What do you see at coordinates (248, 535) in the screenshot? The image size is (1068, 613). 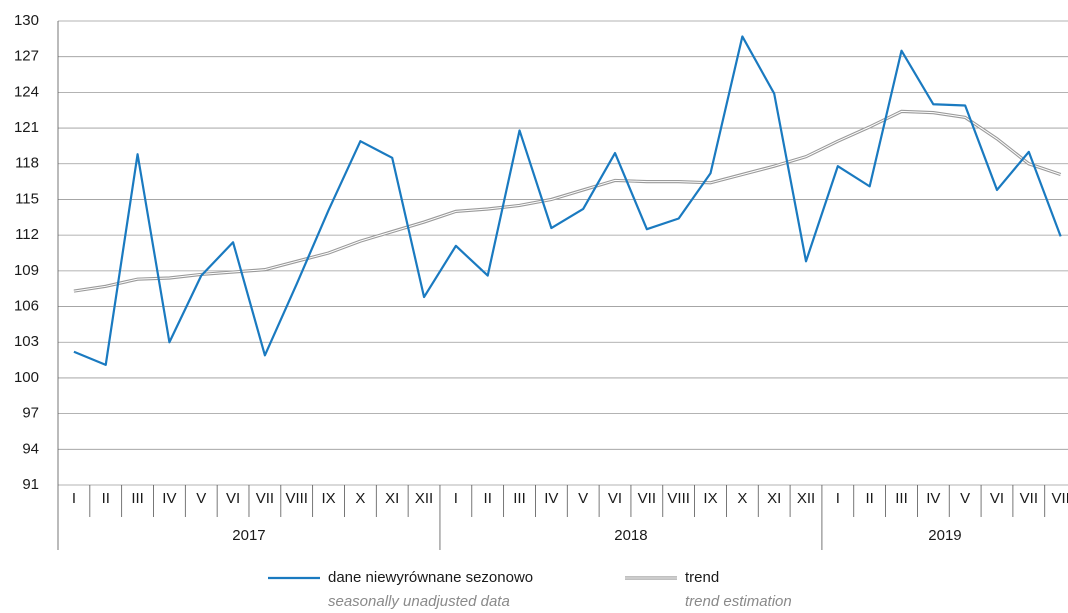 I see `year-label: 2017` at bounding box center [248, 535].